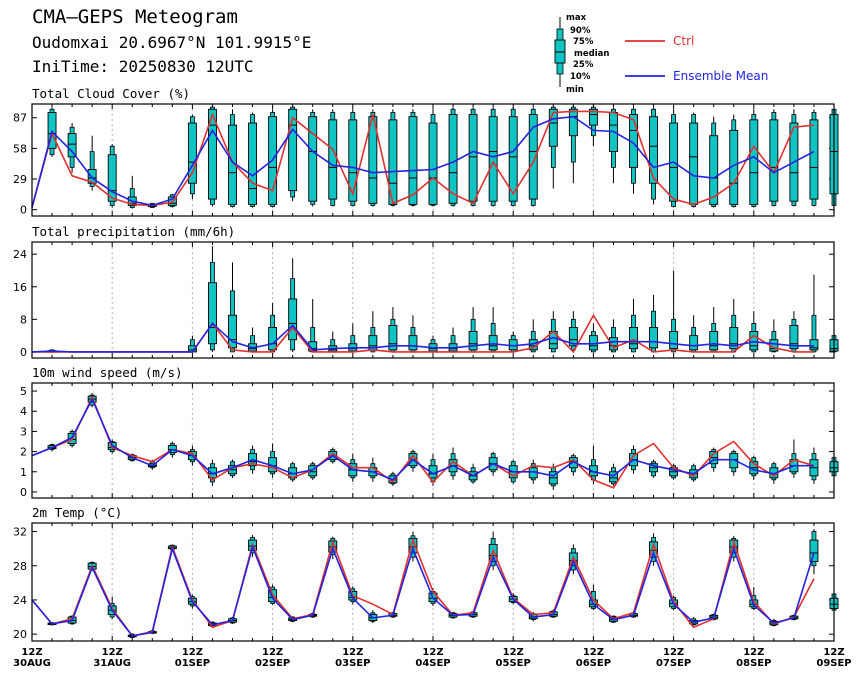 Image resolution: width=860 pixels, height=680 pixels. Describe the element at coordinates (591, 54) in the screenshot. I see `legend-key-label: median` at that location.